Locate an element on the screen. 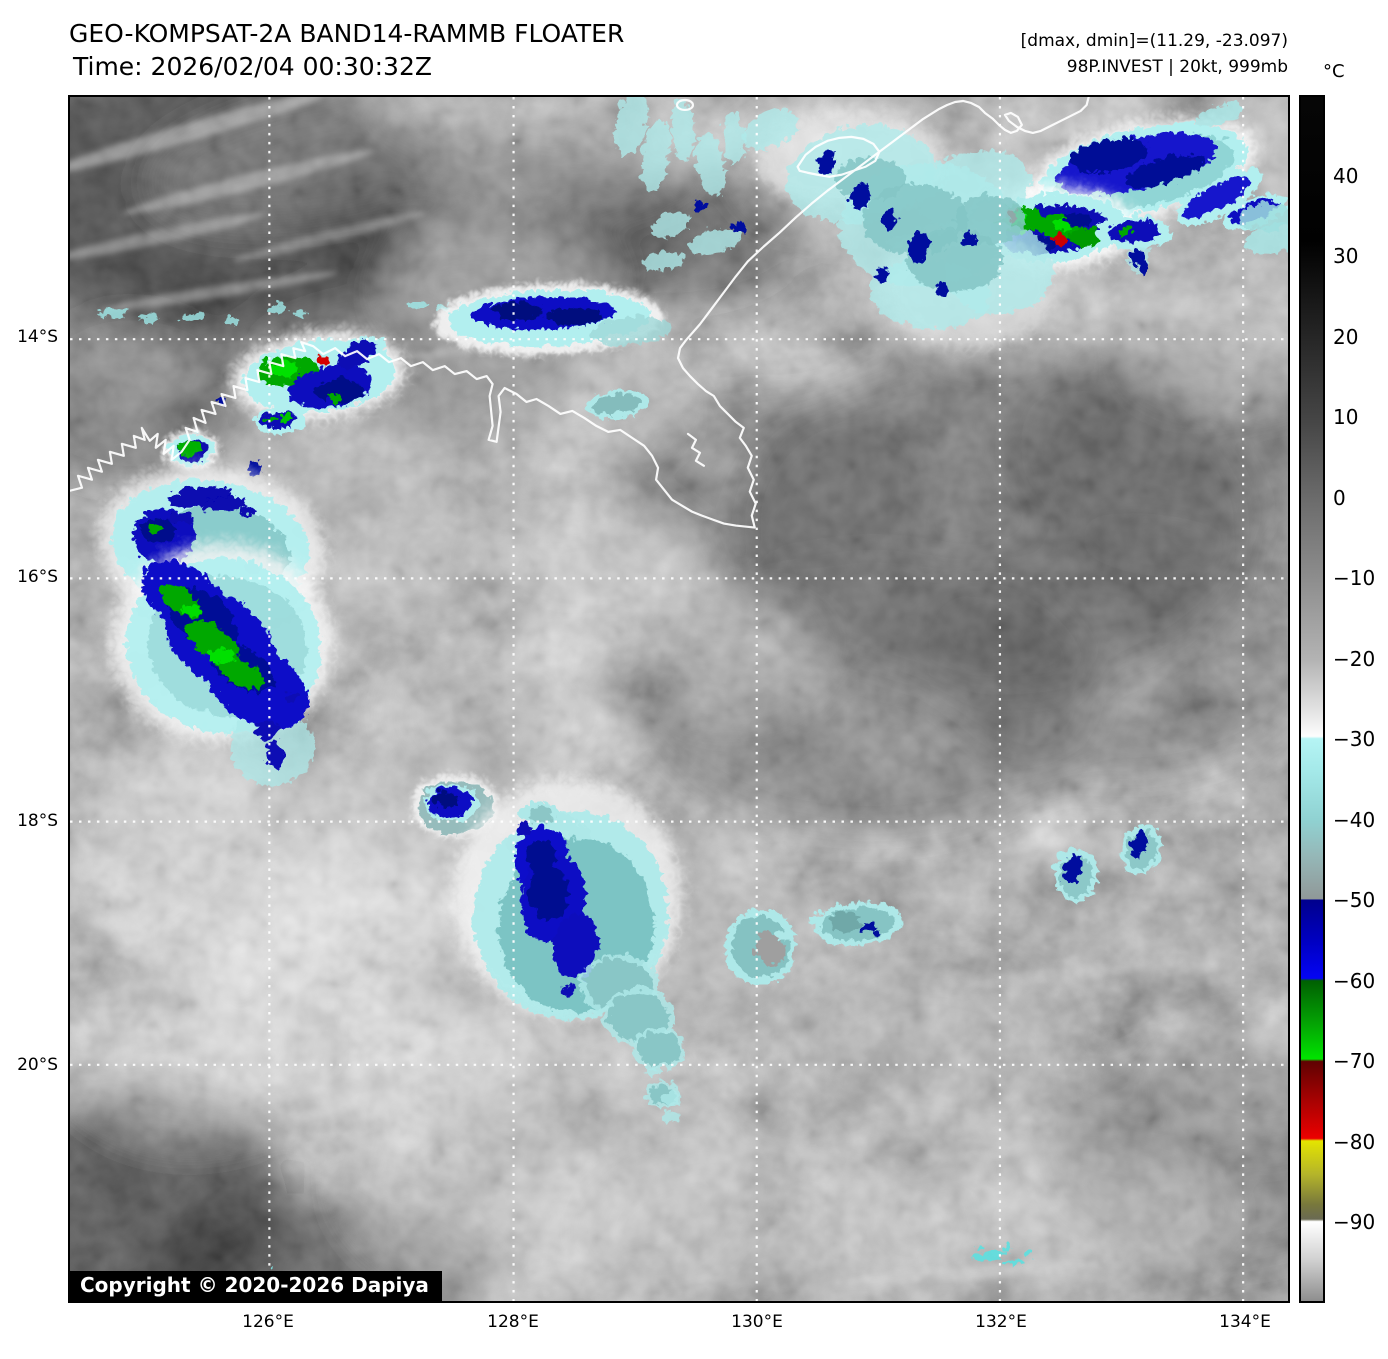  time-label: Time: 2026/02/04 00:30:32Z is located at coordinates (252, 66).